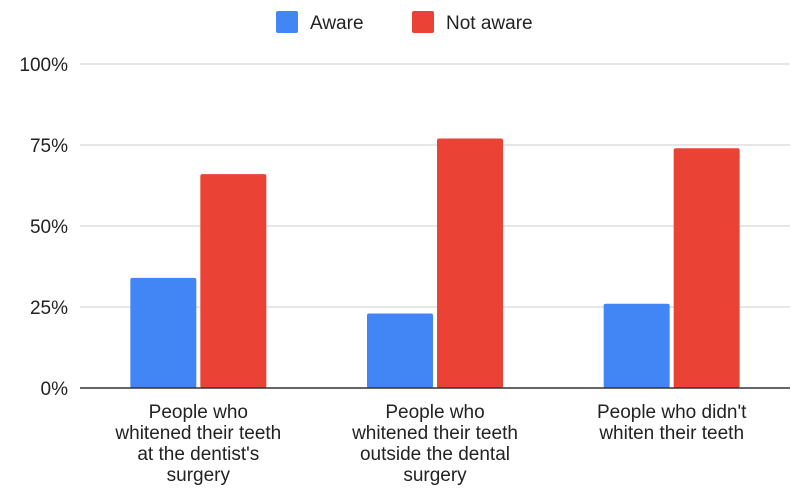  I want to click on y-axis-ticks: 0% 25% 50% 75% 100%, so click(43, 227).